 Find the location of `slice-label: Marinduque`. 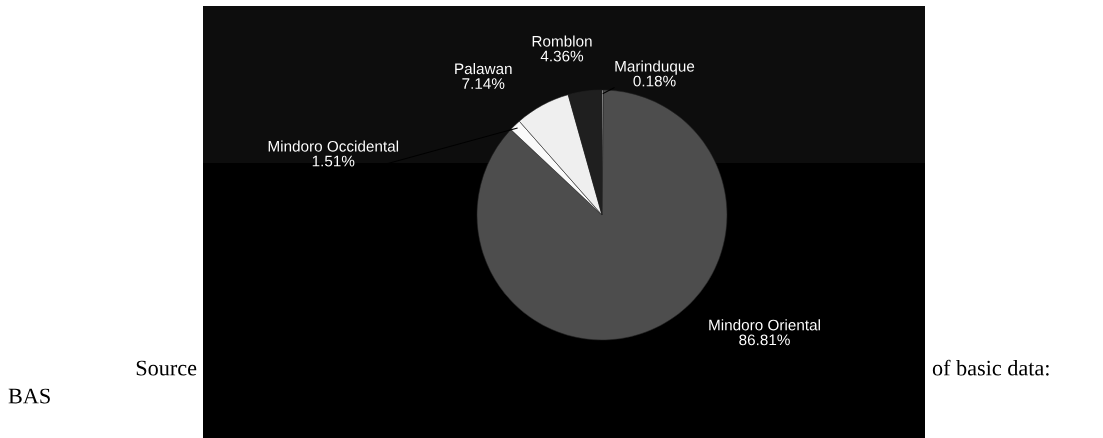

slice-label: Marinduque is located at coordinates (655, 67).